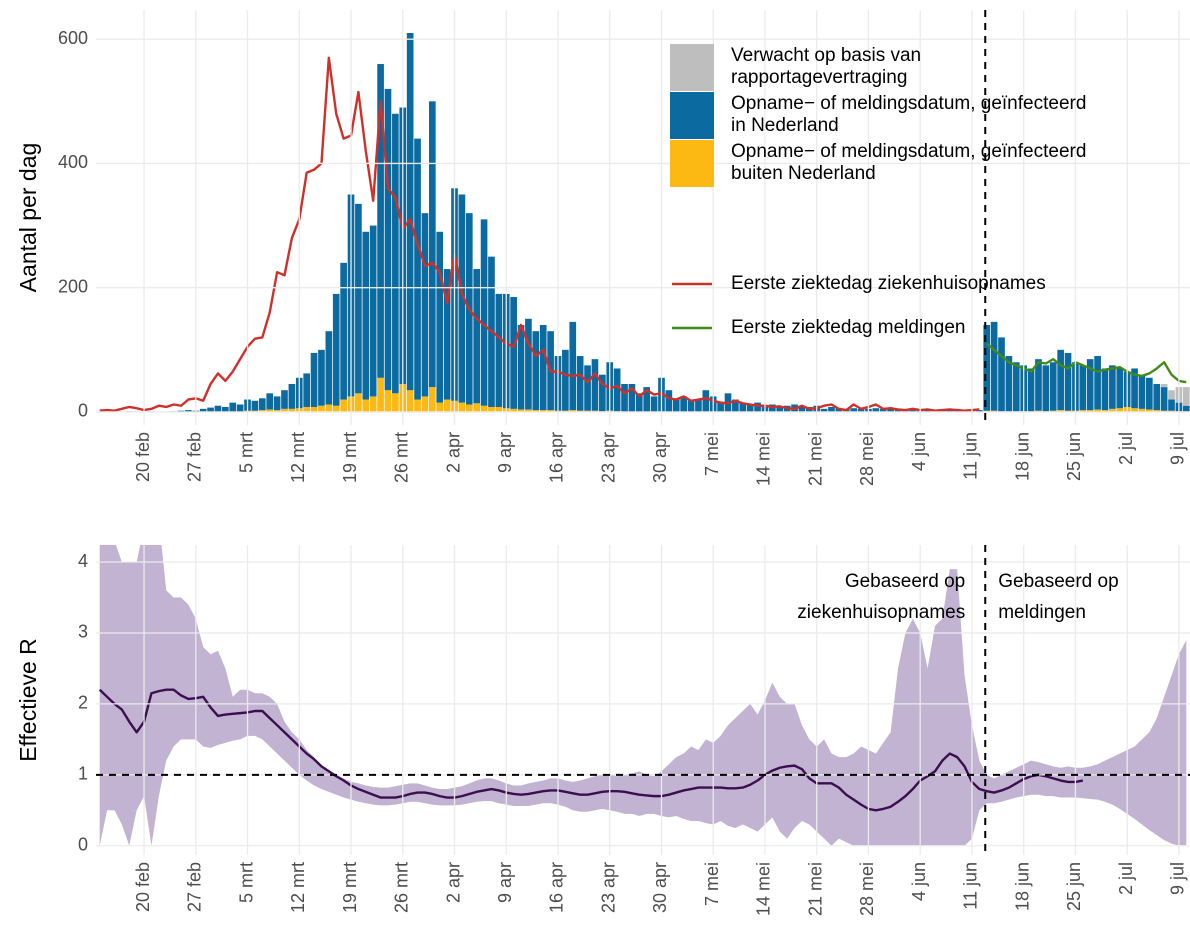 The image size is (1190, 944). What do you see at coordinates (660, 457) in the screenshot?
I see `x-tick-label: 30 apr` at bounding box center [660, 457].